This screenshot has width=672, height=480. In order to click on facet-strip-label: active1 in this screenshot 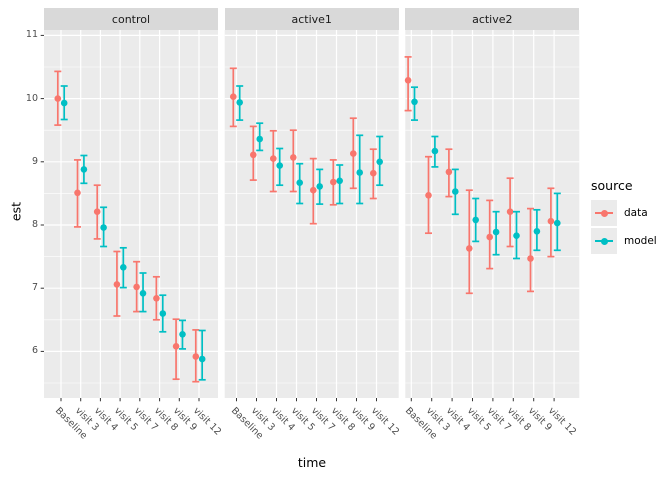, I will do `click(311, 19)`.